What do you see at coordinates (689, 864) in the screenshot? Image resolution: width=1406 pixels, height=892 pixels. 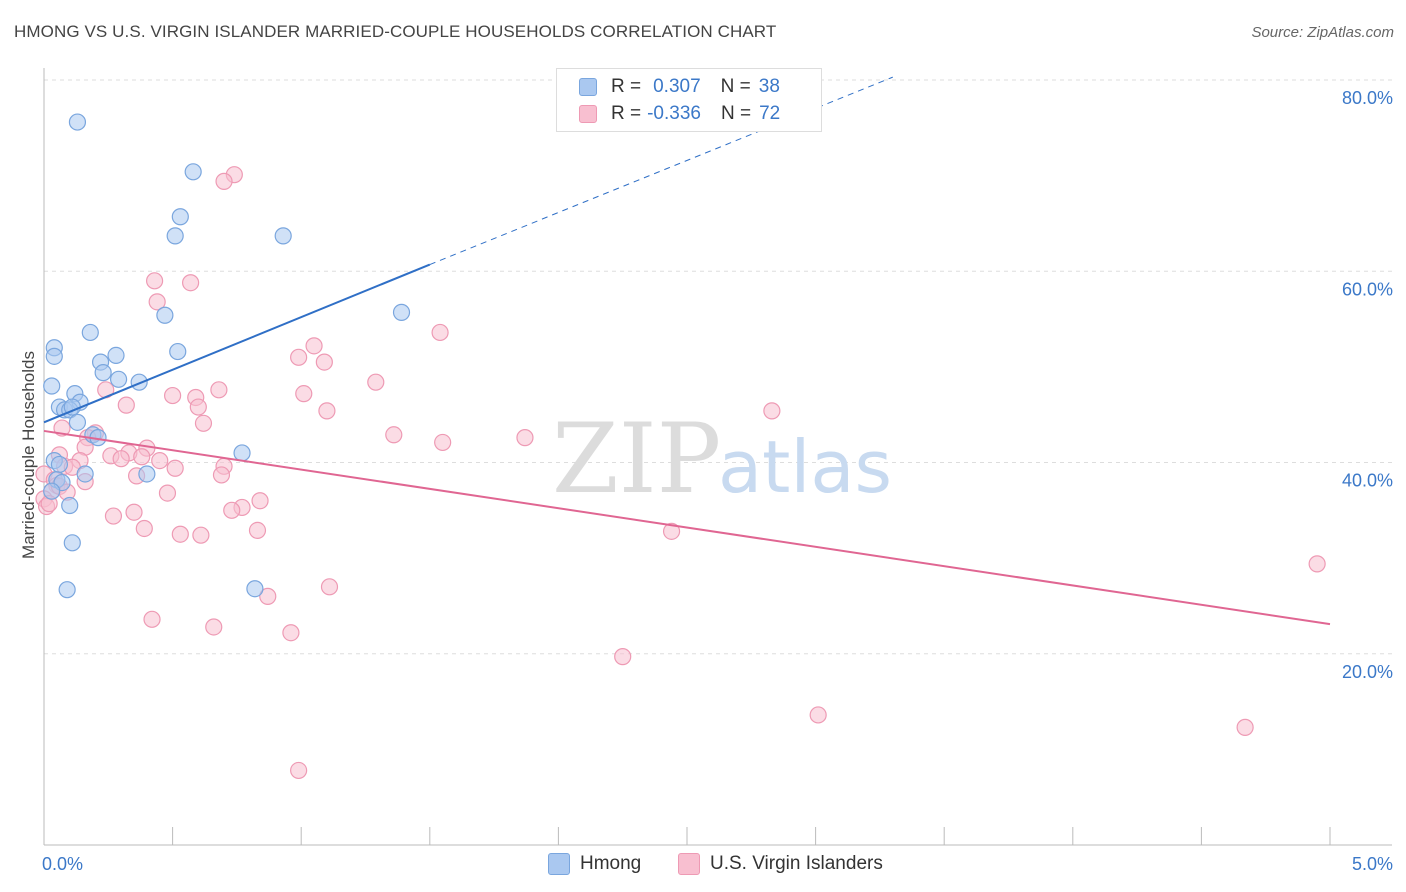 I see `usvi-legend-swatch` at bounding box center [689, 864].